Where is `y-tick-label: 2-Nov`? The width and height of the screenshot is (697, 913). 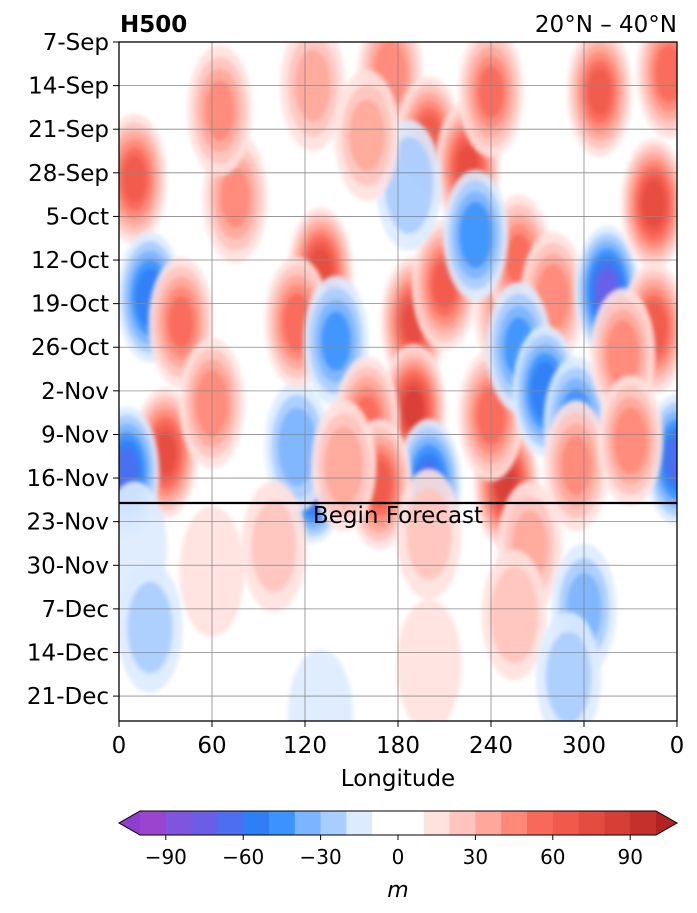
y-tick-label: 2-Nov is located at coordinates (75, 392).